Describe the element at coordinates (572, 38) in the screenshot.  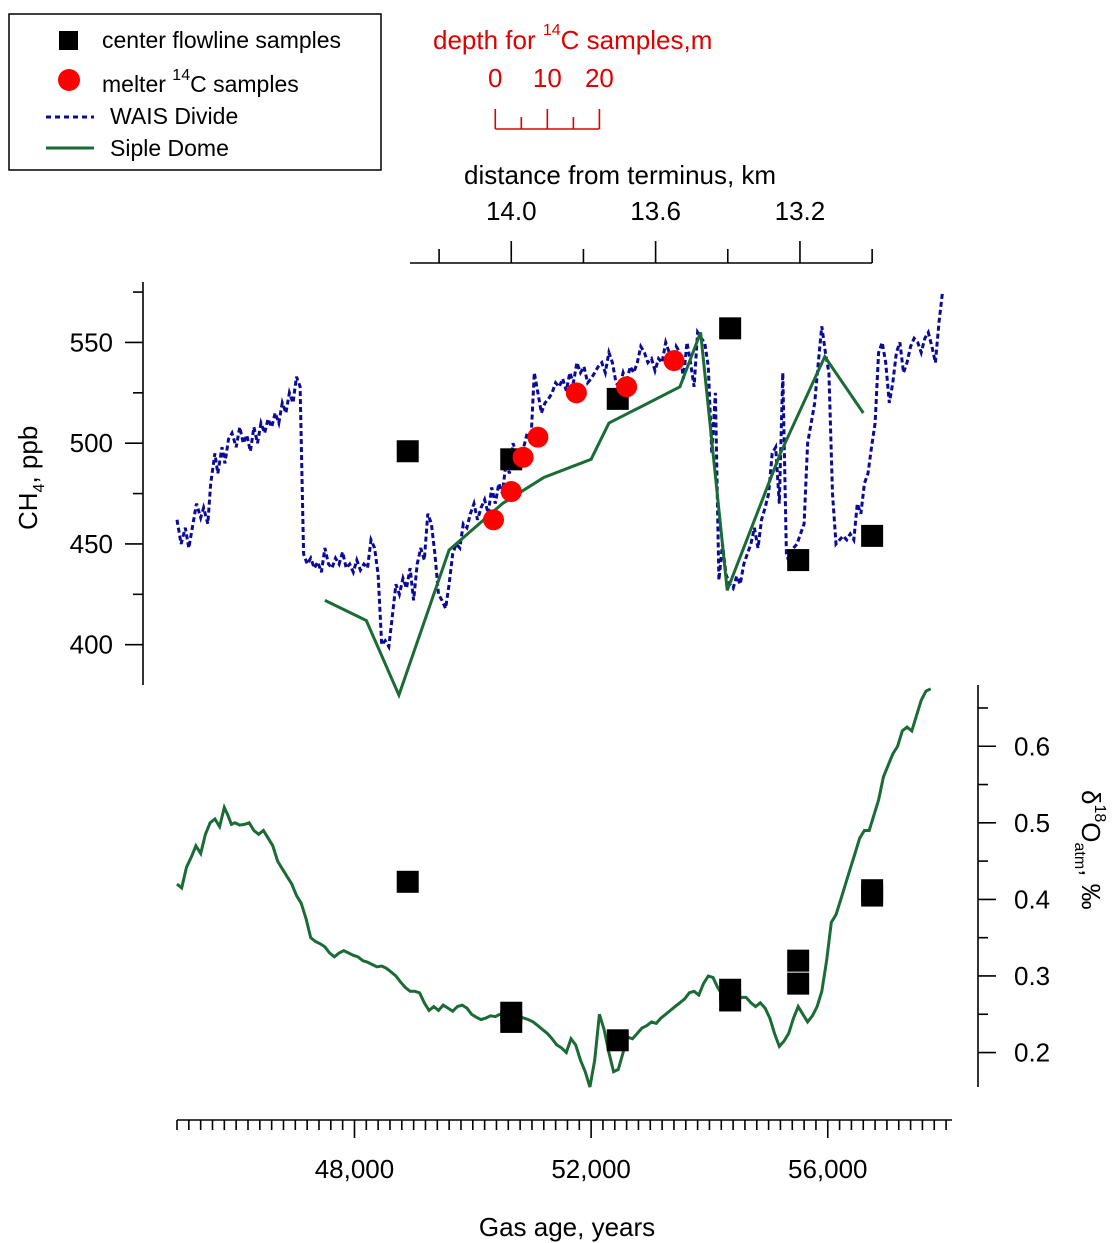
I see `depth-axis-title: depth for 14C samples,m` at that location.